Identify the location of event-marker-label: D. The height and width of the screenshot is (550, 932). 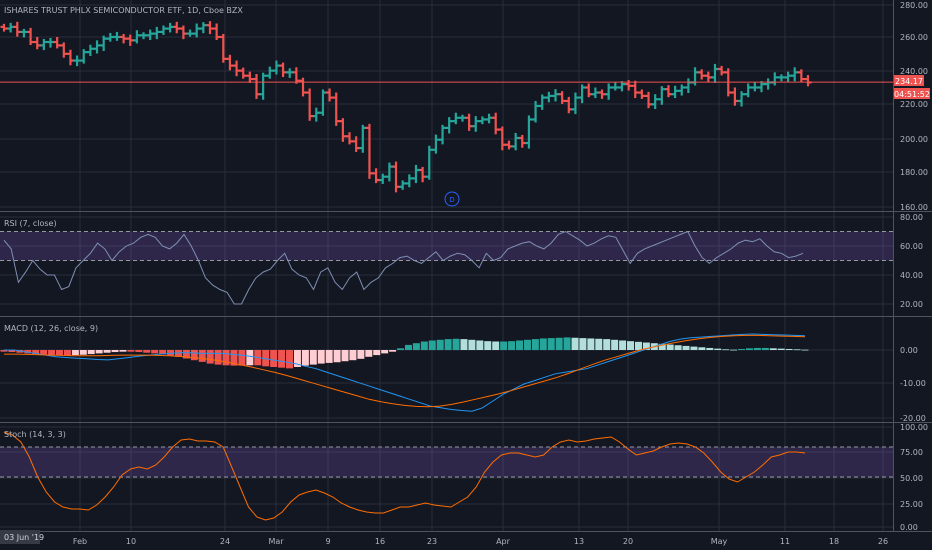
(451, 200).